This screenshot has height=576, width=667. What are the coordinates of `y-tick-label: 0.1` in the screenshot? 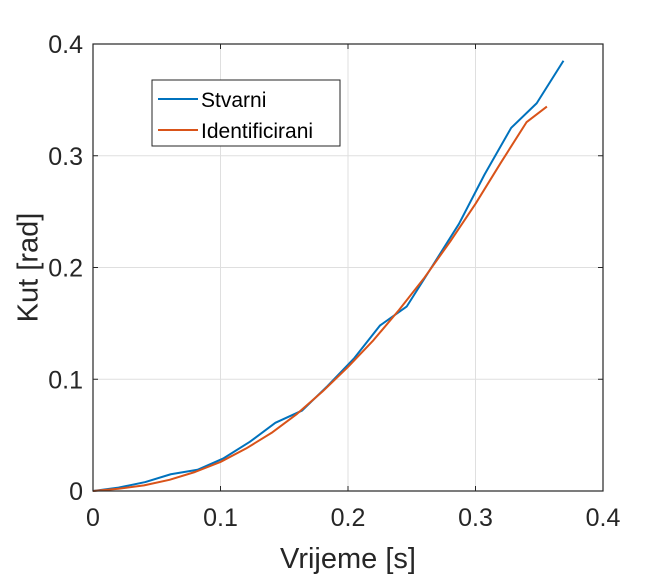 It's located at (65, 380).